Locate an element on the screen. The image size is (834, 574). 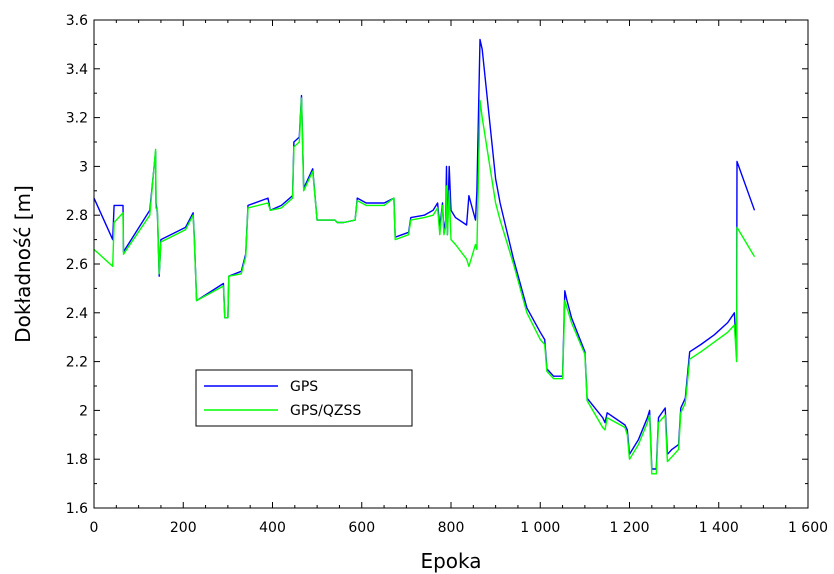
x-tick-label: 1 000 is located at coordinates (540, 528).